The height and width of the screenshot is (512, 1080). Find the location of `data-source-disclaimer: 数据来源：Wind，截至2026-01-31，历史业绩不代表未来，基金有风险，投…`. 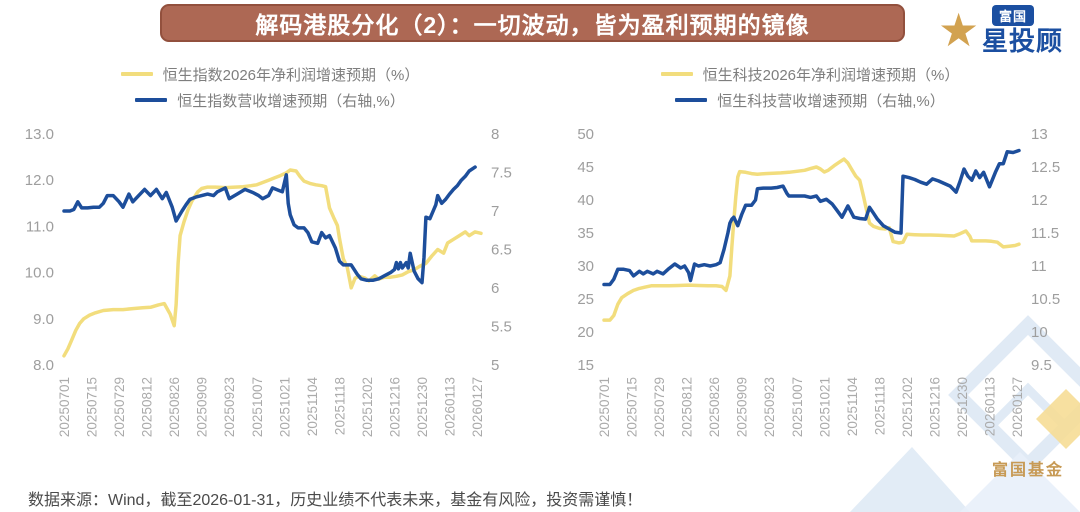

data-source-disclaimer: 数据来源：Wind，截至2026-01-31，历史业绩不代表未来，基金有风险，投… is located at coordinates (335, 500).